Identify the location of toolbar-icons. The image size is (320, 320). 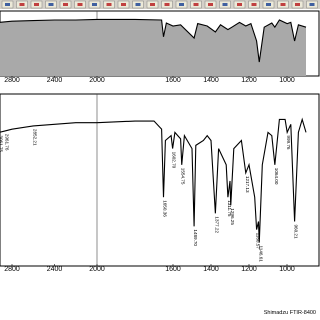
(159, 4).